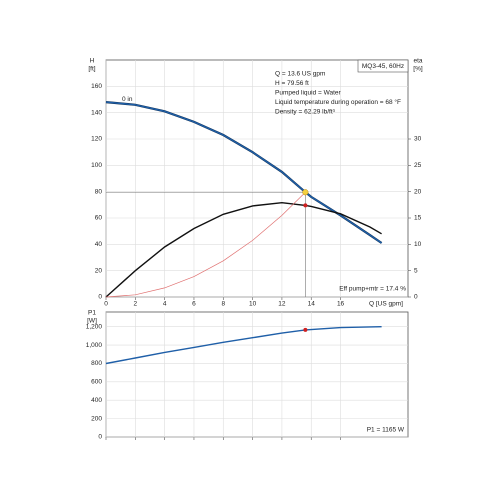 The height and width of the screenshot is (500, 500). What do you see at coordinates (99, 191) in the screenshot?
I see `y-tick-label: 80` at bounding box center [99, 191].